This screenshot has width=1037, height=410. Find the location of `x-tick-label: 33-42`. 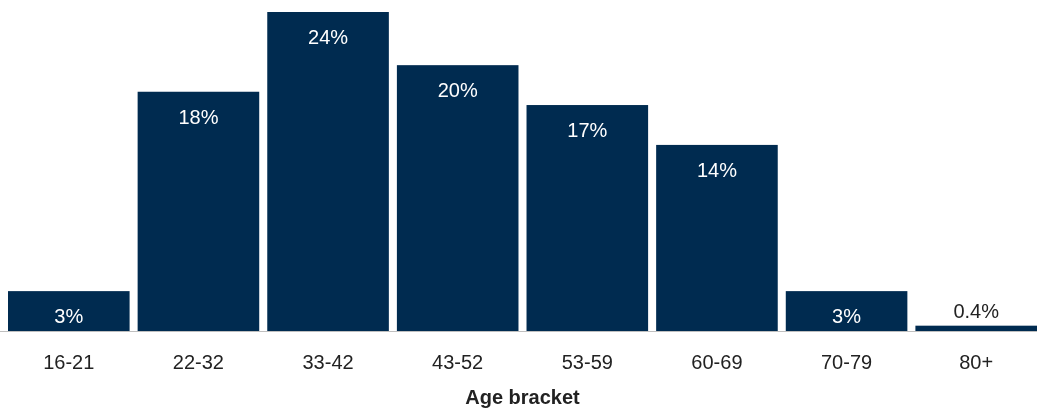

x-tick-label: 33-42 is located at coordinates (328, 362).